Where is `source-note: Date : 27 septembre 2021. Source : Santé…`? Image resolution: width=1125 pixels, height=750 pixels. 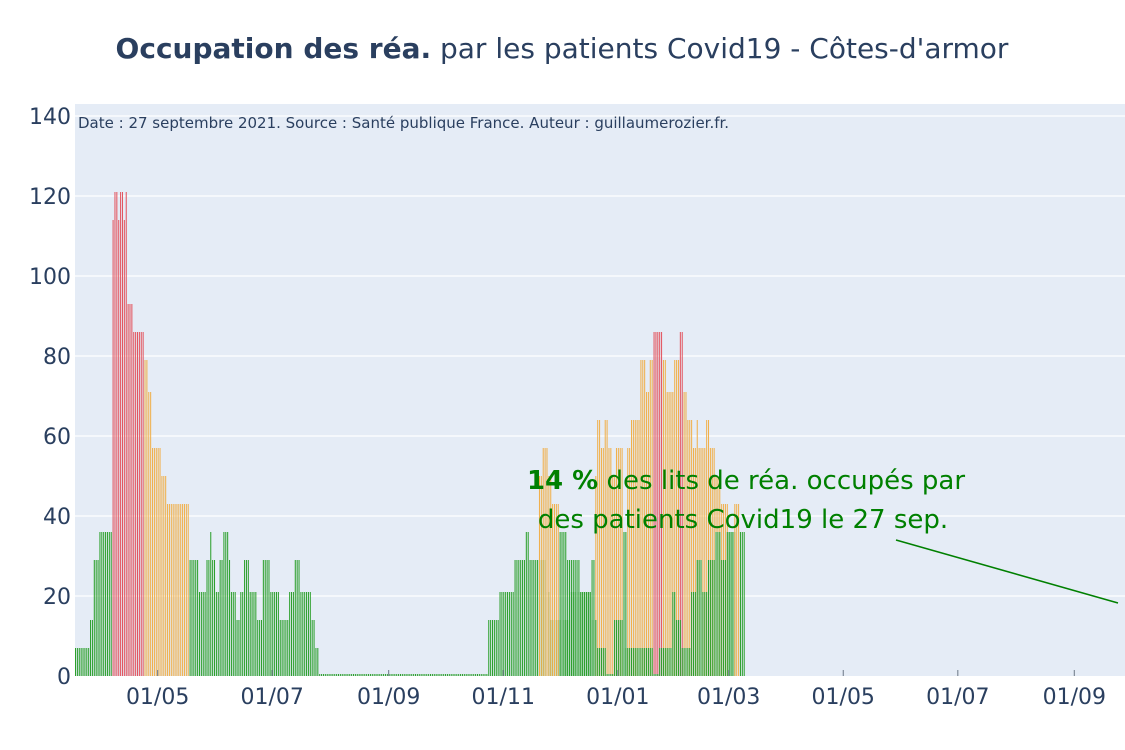
source-note: Date : 27 septembre 2021. Source : Santé… is located at coordinates (403, 123).